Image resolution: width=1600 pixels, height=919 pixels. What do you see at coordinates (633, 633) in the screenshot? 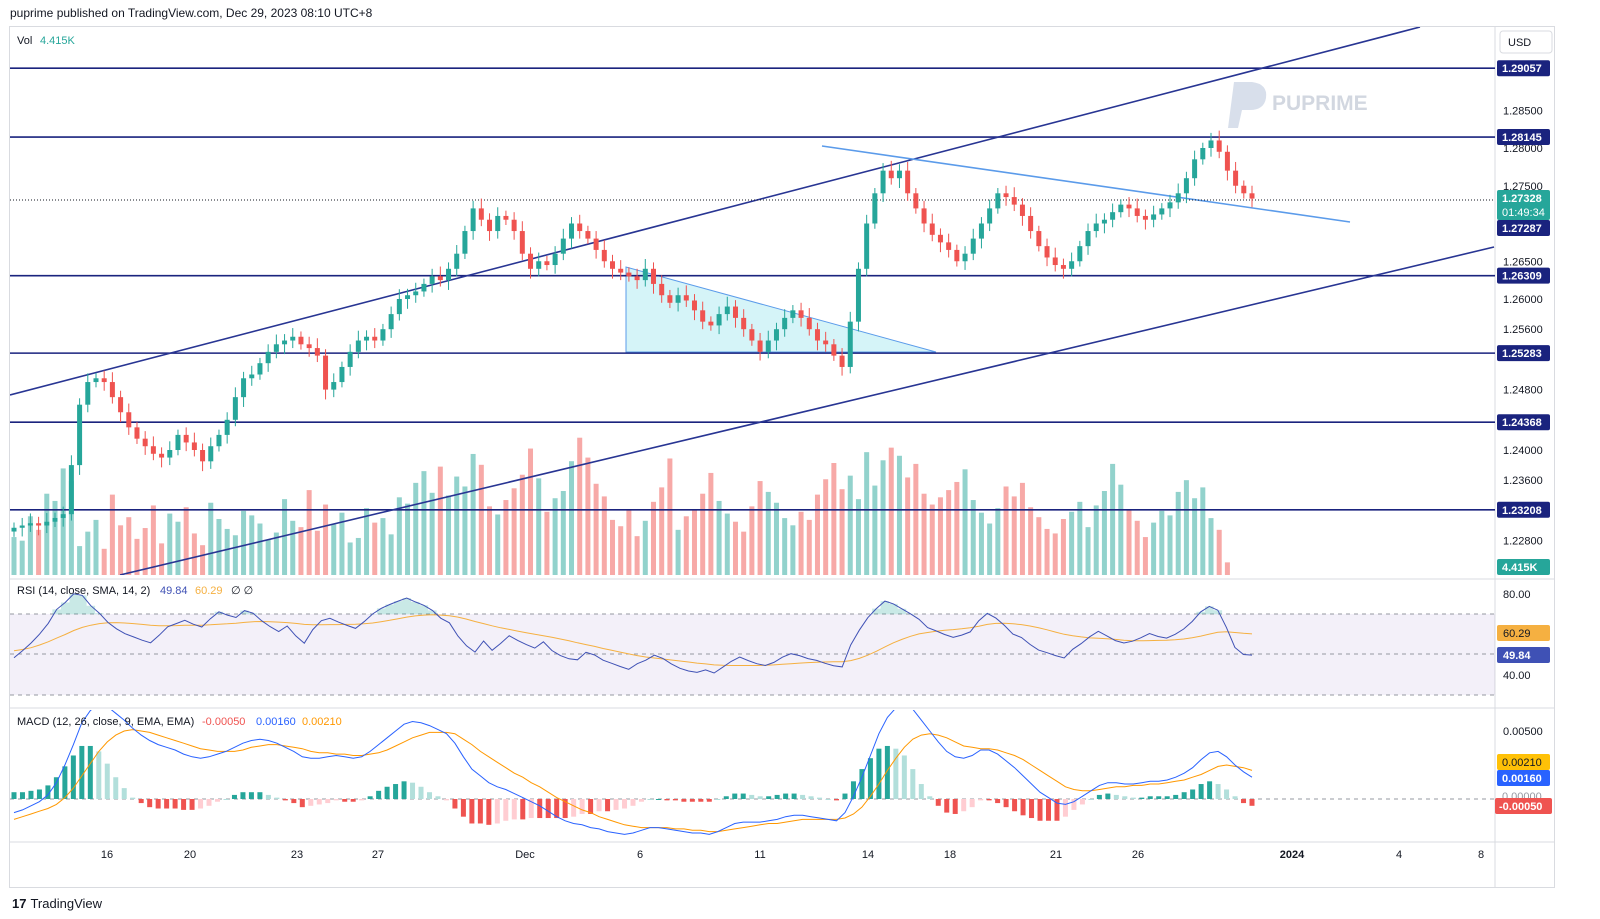
I see `rsi-line` at bounding box center [633, 633].